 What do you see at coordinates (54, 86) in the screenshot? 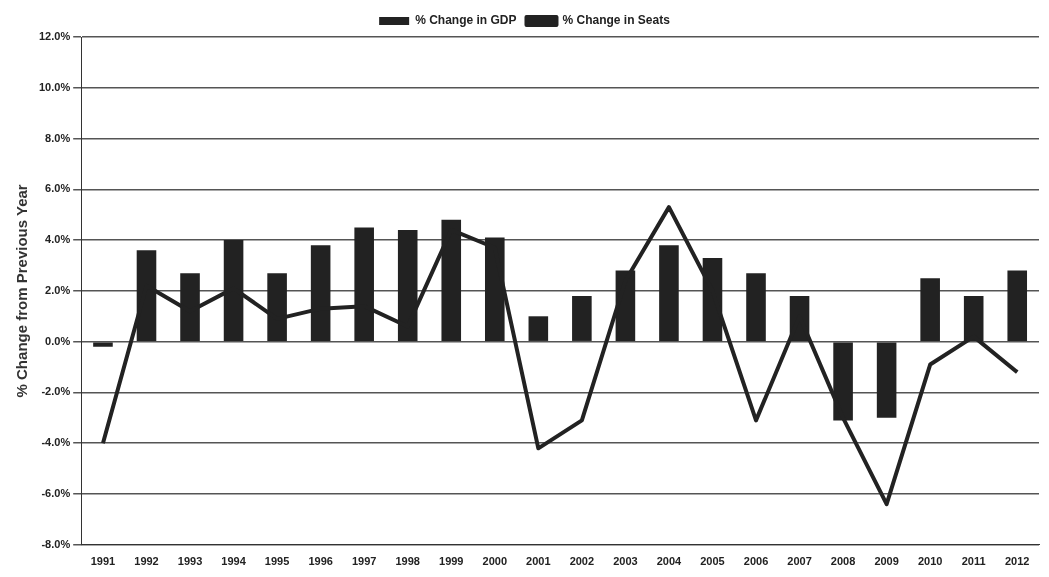
I see `y-tick-label: 10.0%` at bounding box center [54, 86].